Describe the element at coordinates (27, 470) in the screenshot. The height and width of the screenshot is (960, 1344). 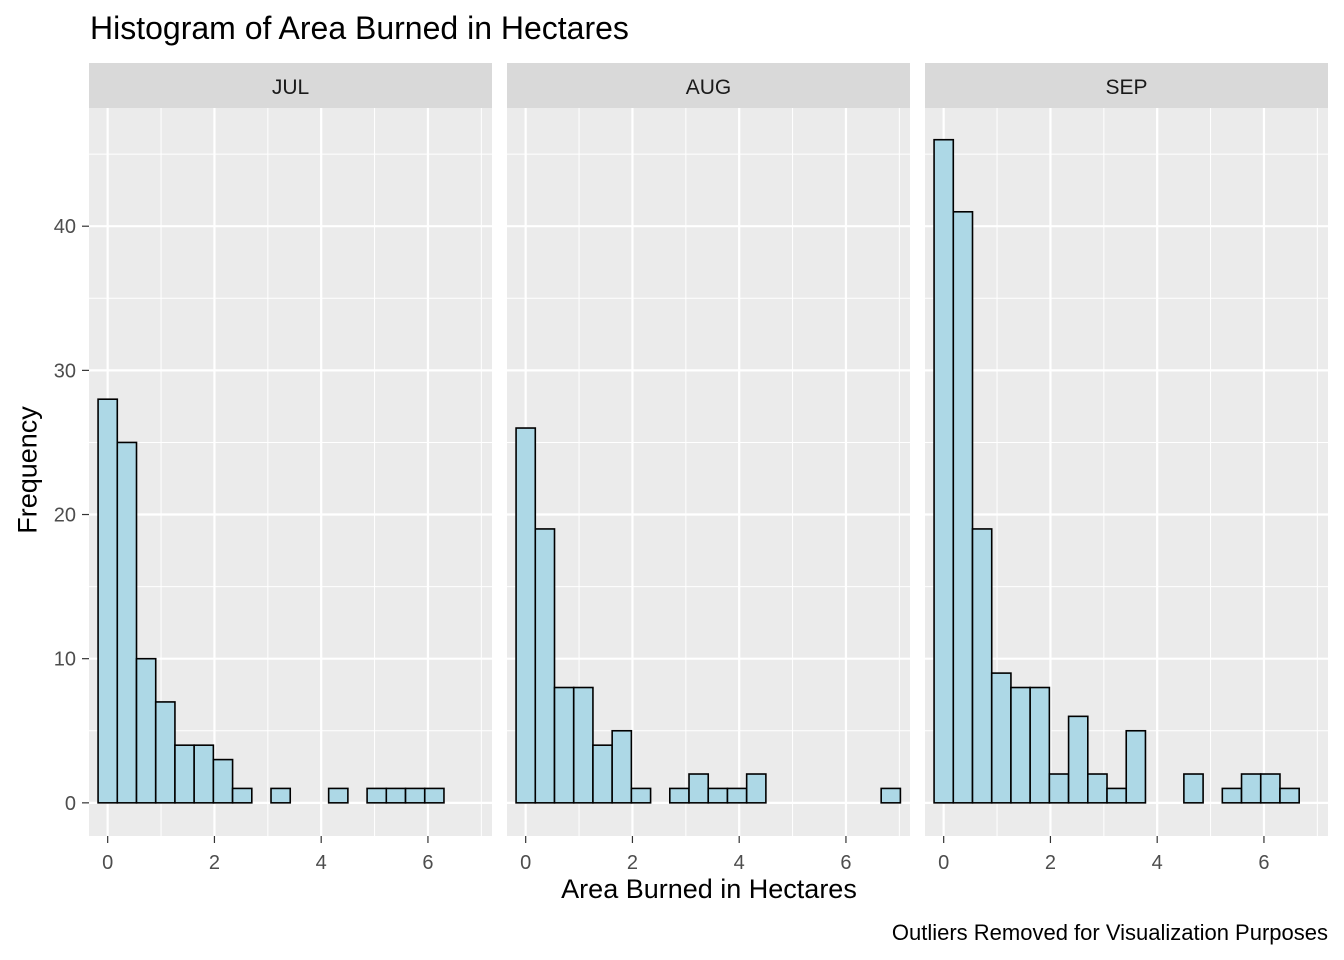
I see `y-axis-label: Frequency` at that location.